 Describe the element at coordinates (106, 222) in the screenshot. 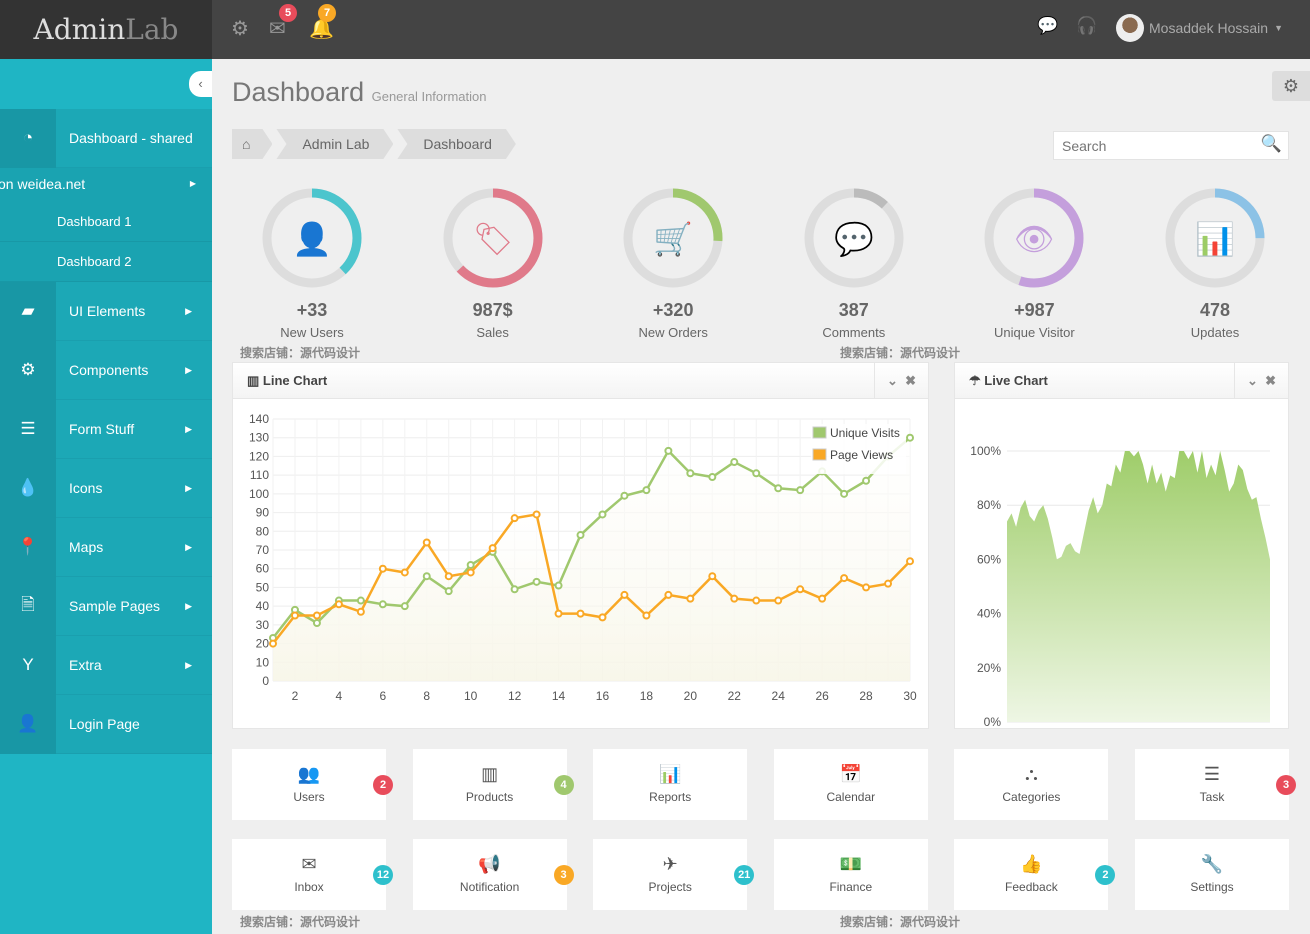

I see `sidebar-subitem: Dashboard 1` at that location.